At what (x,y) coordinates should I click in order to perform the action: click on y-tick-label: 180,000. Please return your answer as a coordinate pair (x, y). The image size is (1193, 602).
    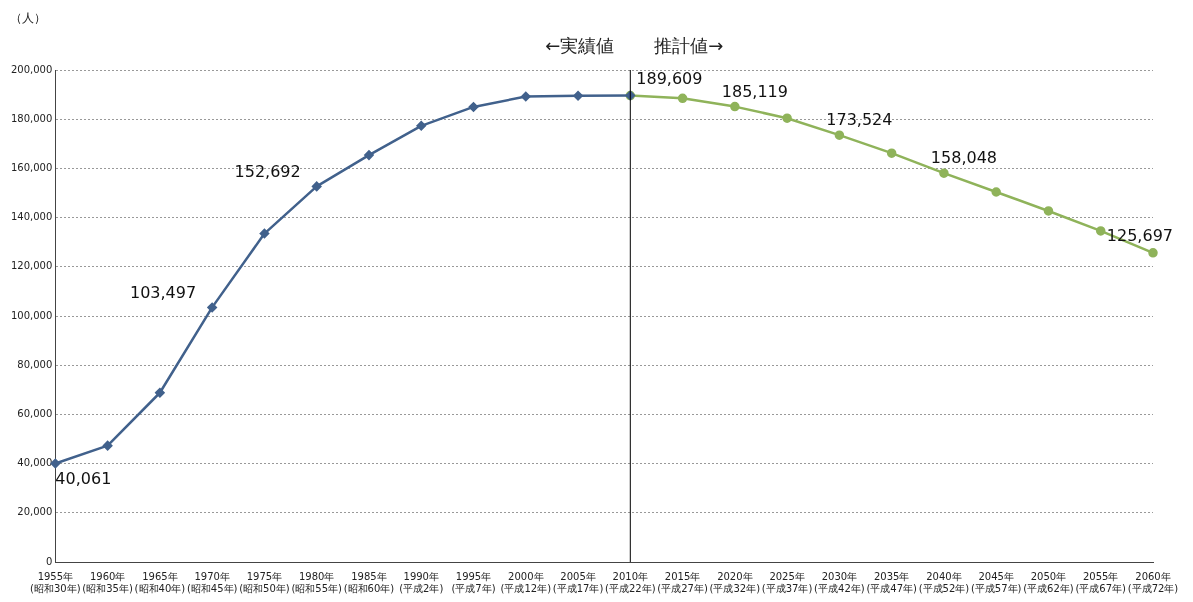
    Looking at the image, I should click on (31, 118).